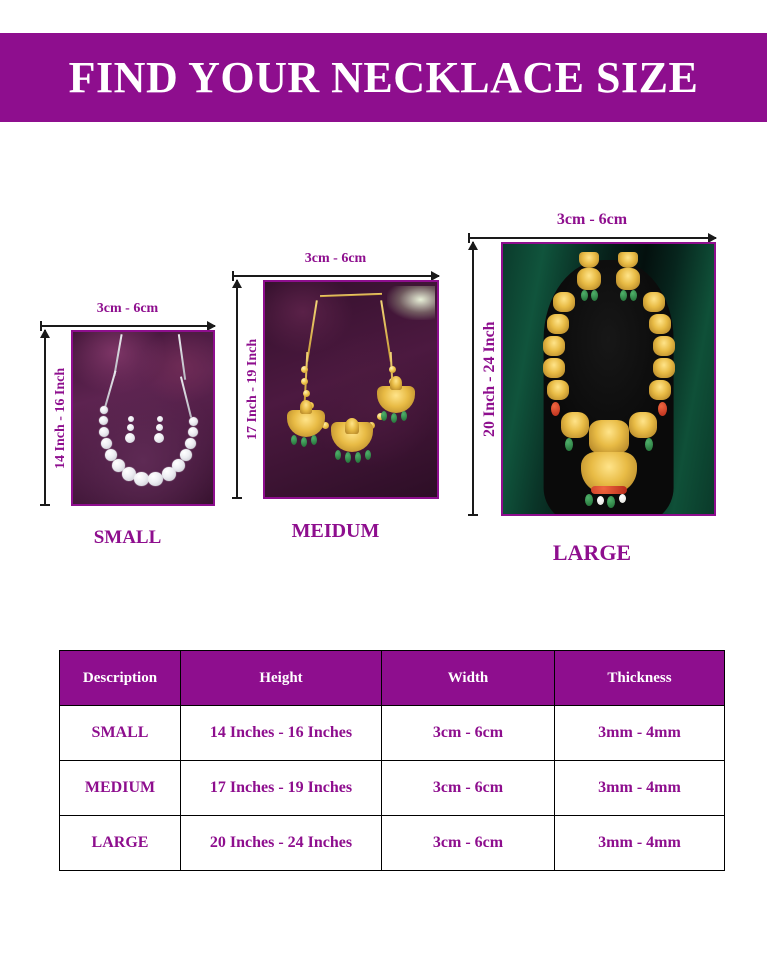 The width and height of the screenshot is (767, 959). I want to click on size-panel-medium: 3cm - 6cm 17 Inch - 19 Inch, so click(336, 396).